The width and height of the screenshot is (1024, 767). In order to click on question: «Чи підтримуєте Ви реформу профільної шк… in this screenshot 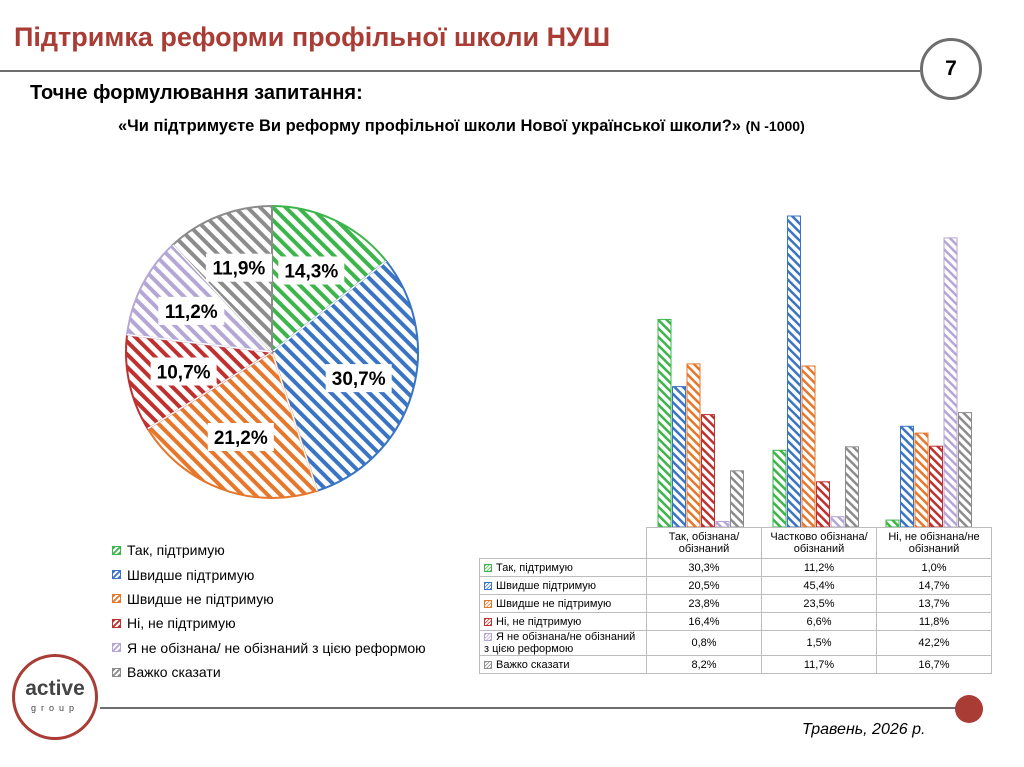, I will do `click(461, 126)`.